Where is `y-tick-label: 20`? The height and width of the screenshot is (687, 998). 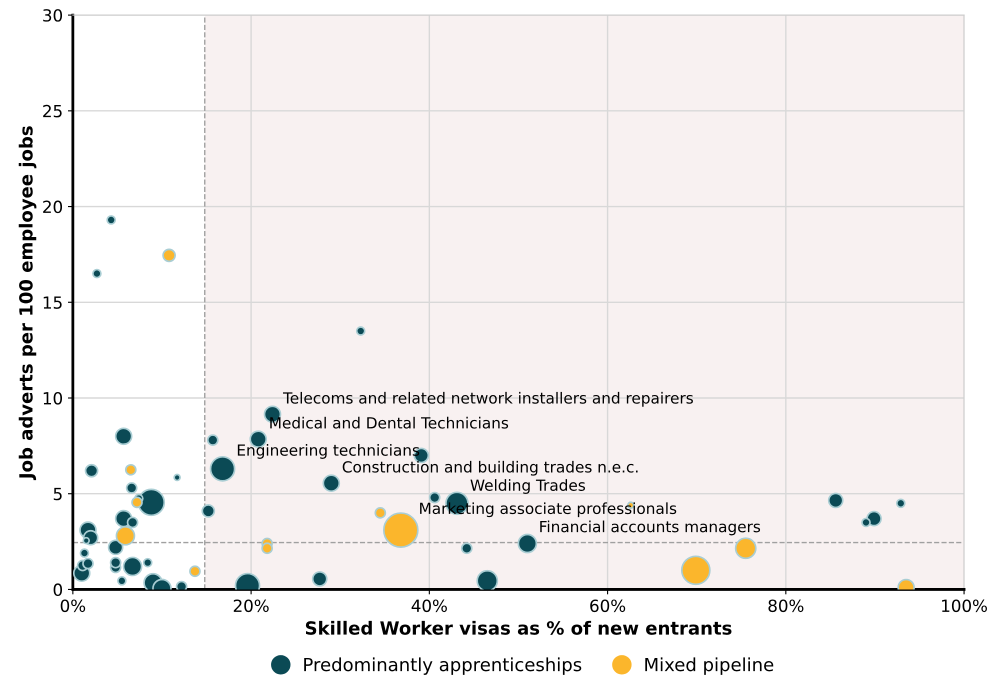
y-tick-label: 20 is located at coordinates (52, 207).